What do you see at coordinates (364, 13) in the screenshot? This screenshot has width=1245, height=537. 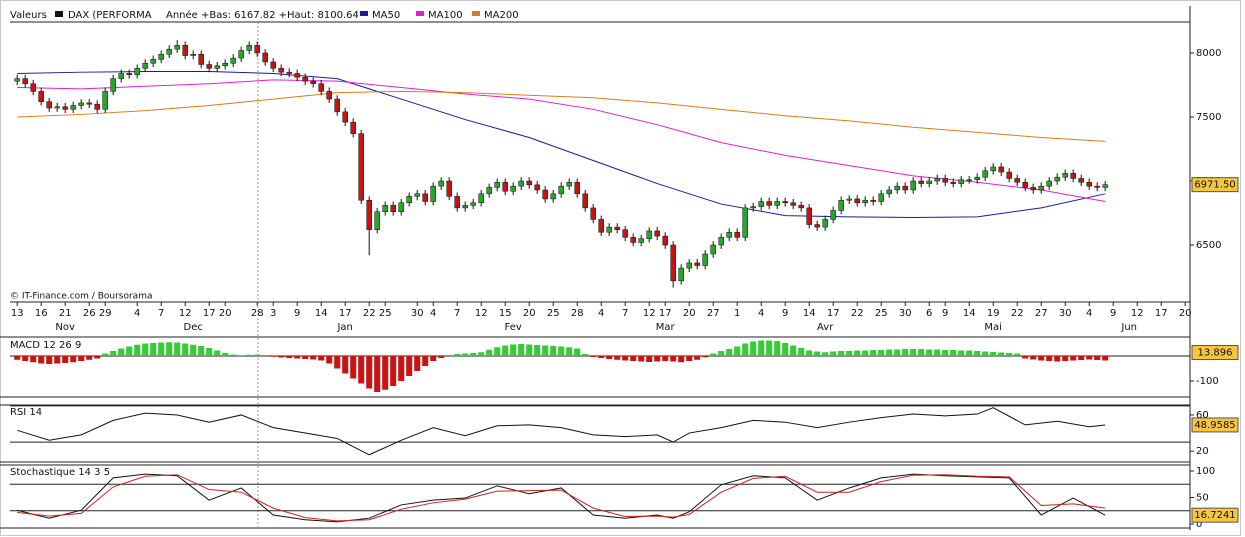 I see `legend-swatch` at bounding box center [364, 13].